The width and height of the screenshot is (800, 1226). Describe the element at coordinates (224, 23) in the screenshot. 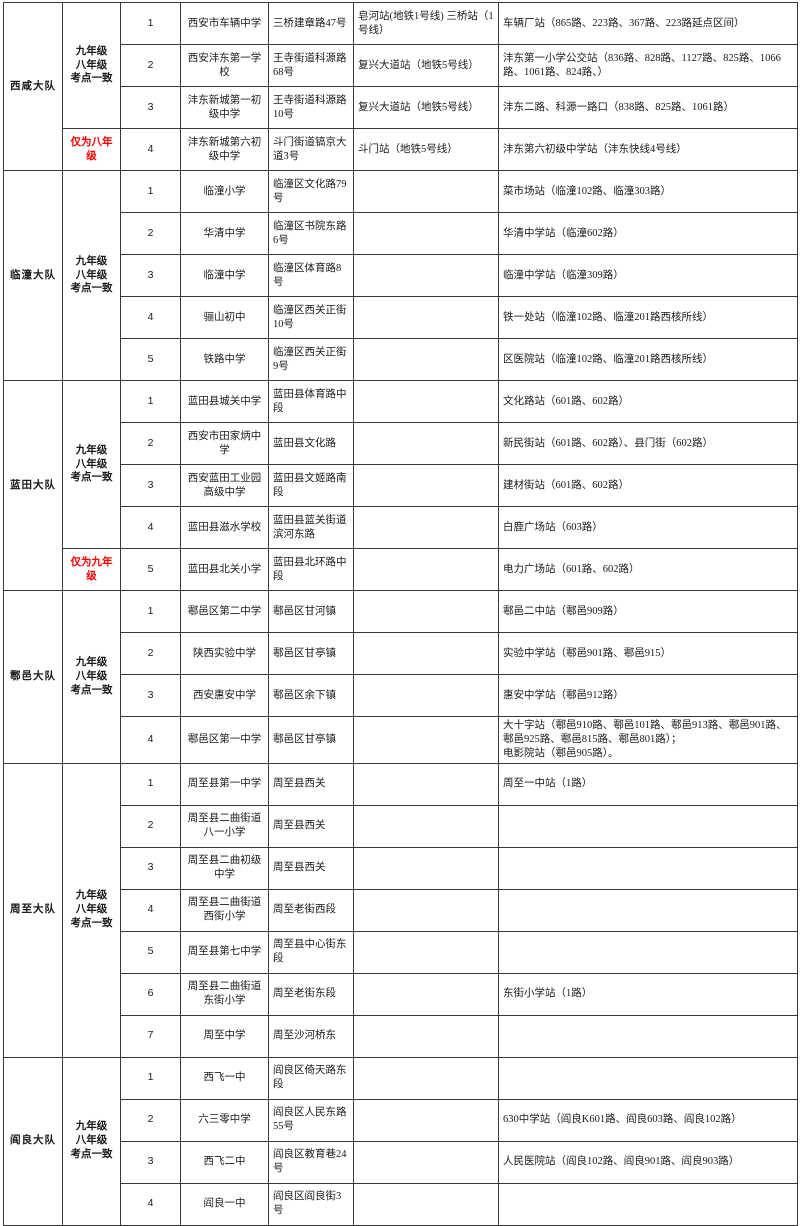

I see `school-cell: 西安市车辆中学` at that location.